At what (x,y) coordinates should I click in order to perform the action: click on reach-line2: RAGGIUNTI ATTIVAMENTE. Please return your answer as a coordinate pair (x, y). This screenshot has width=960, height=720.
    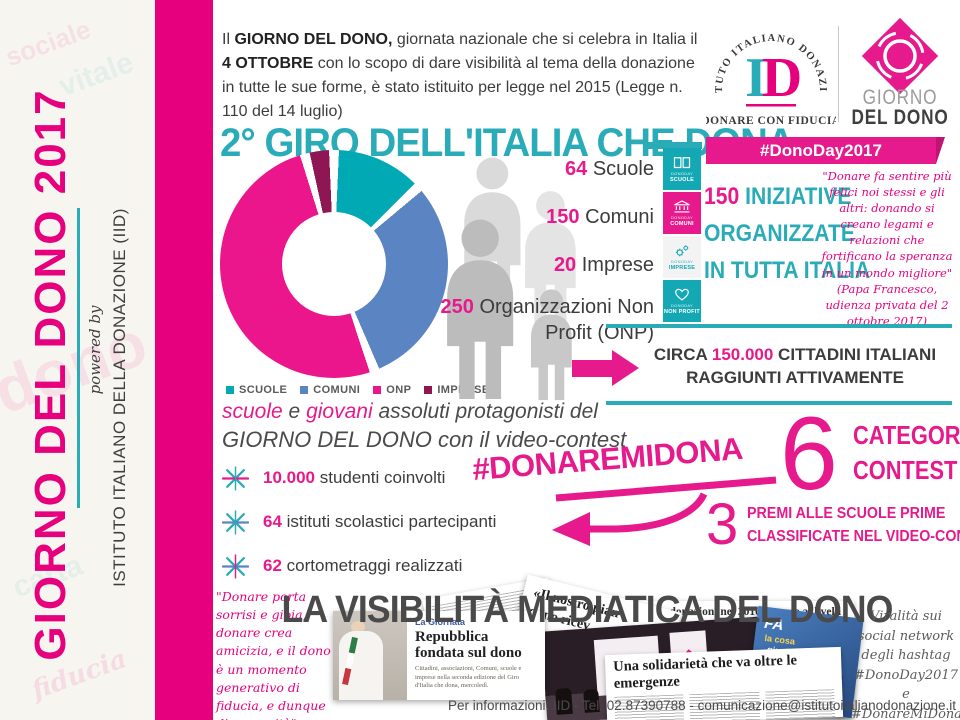
    Looking at the image, I should click on (795, 377).